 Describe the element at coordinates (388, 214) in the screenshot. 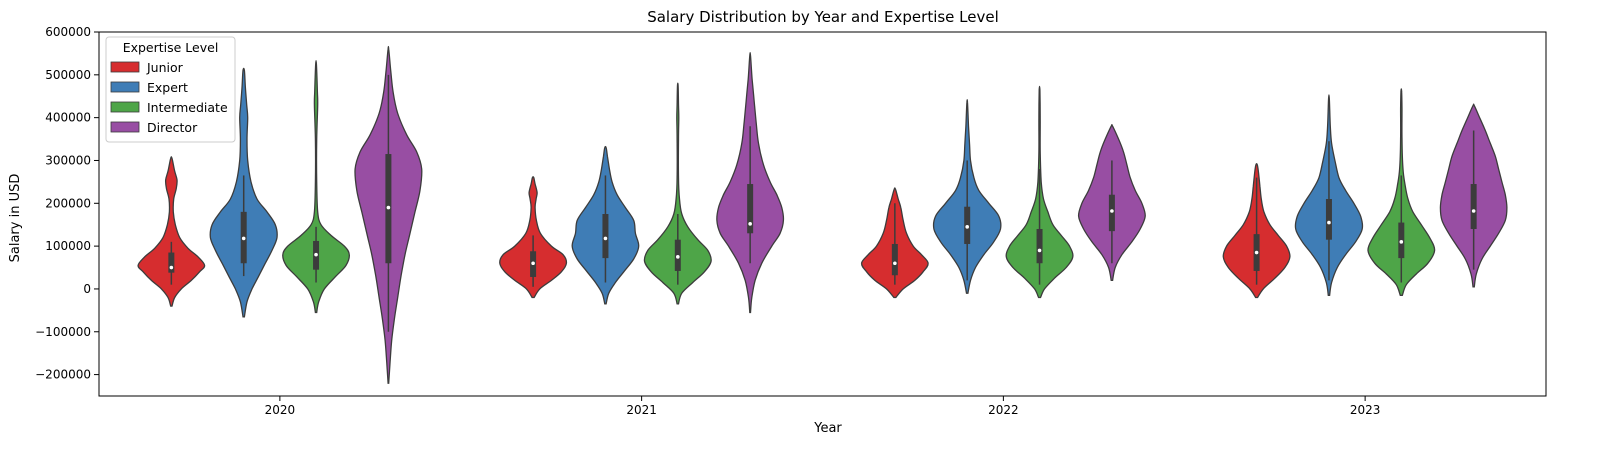

I see `violin-director-2020` at that location.